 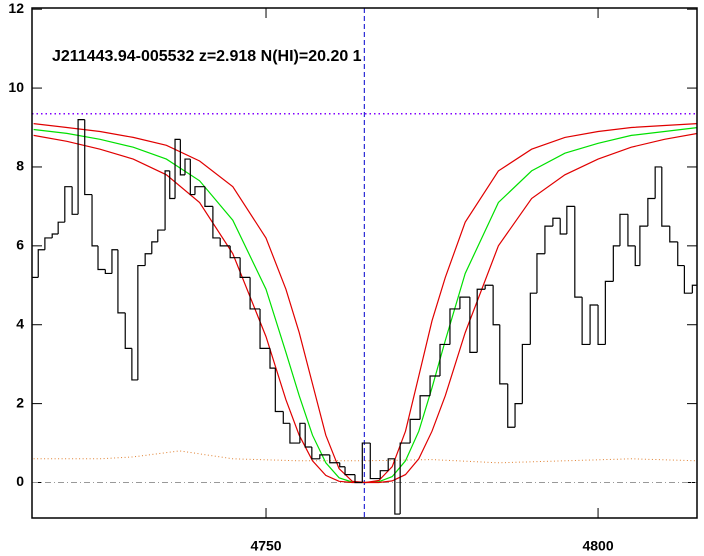 I want to click on chart-title: J211443.94-005532 z=2.918 N(HI)=20.20 1, so click(x=207, y=56).